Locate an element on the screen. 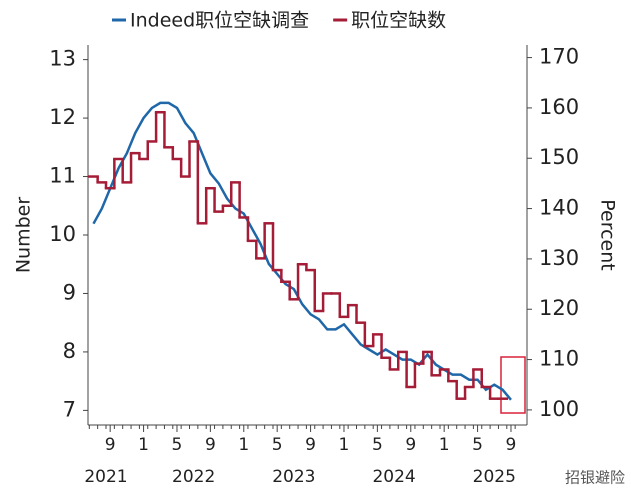 Image resolution: width=631 pixels, height=503 pixels. y2-tick-label: 160 is located at coordinates (559, 107).